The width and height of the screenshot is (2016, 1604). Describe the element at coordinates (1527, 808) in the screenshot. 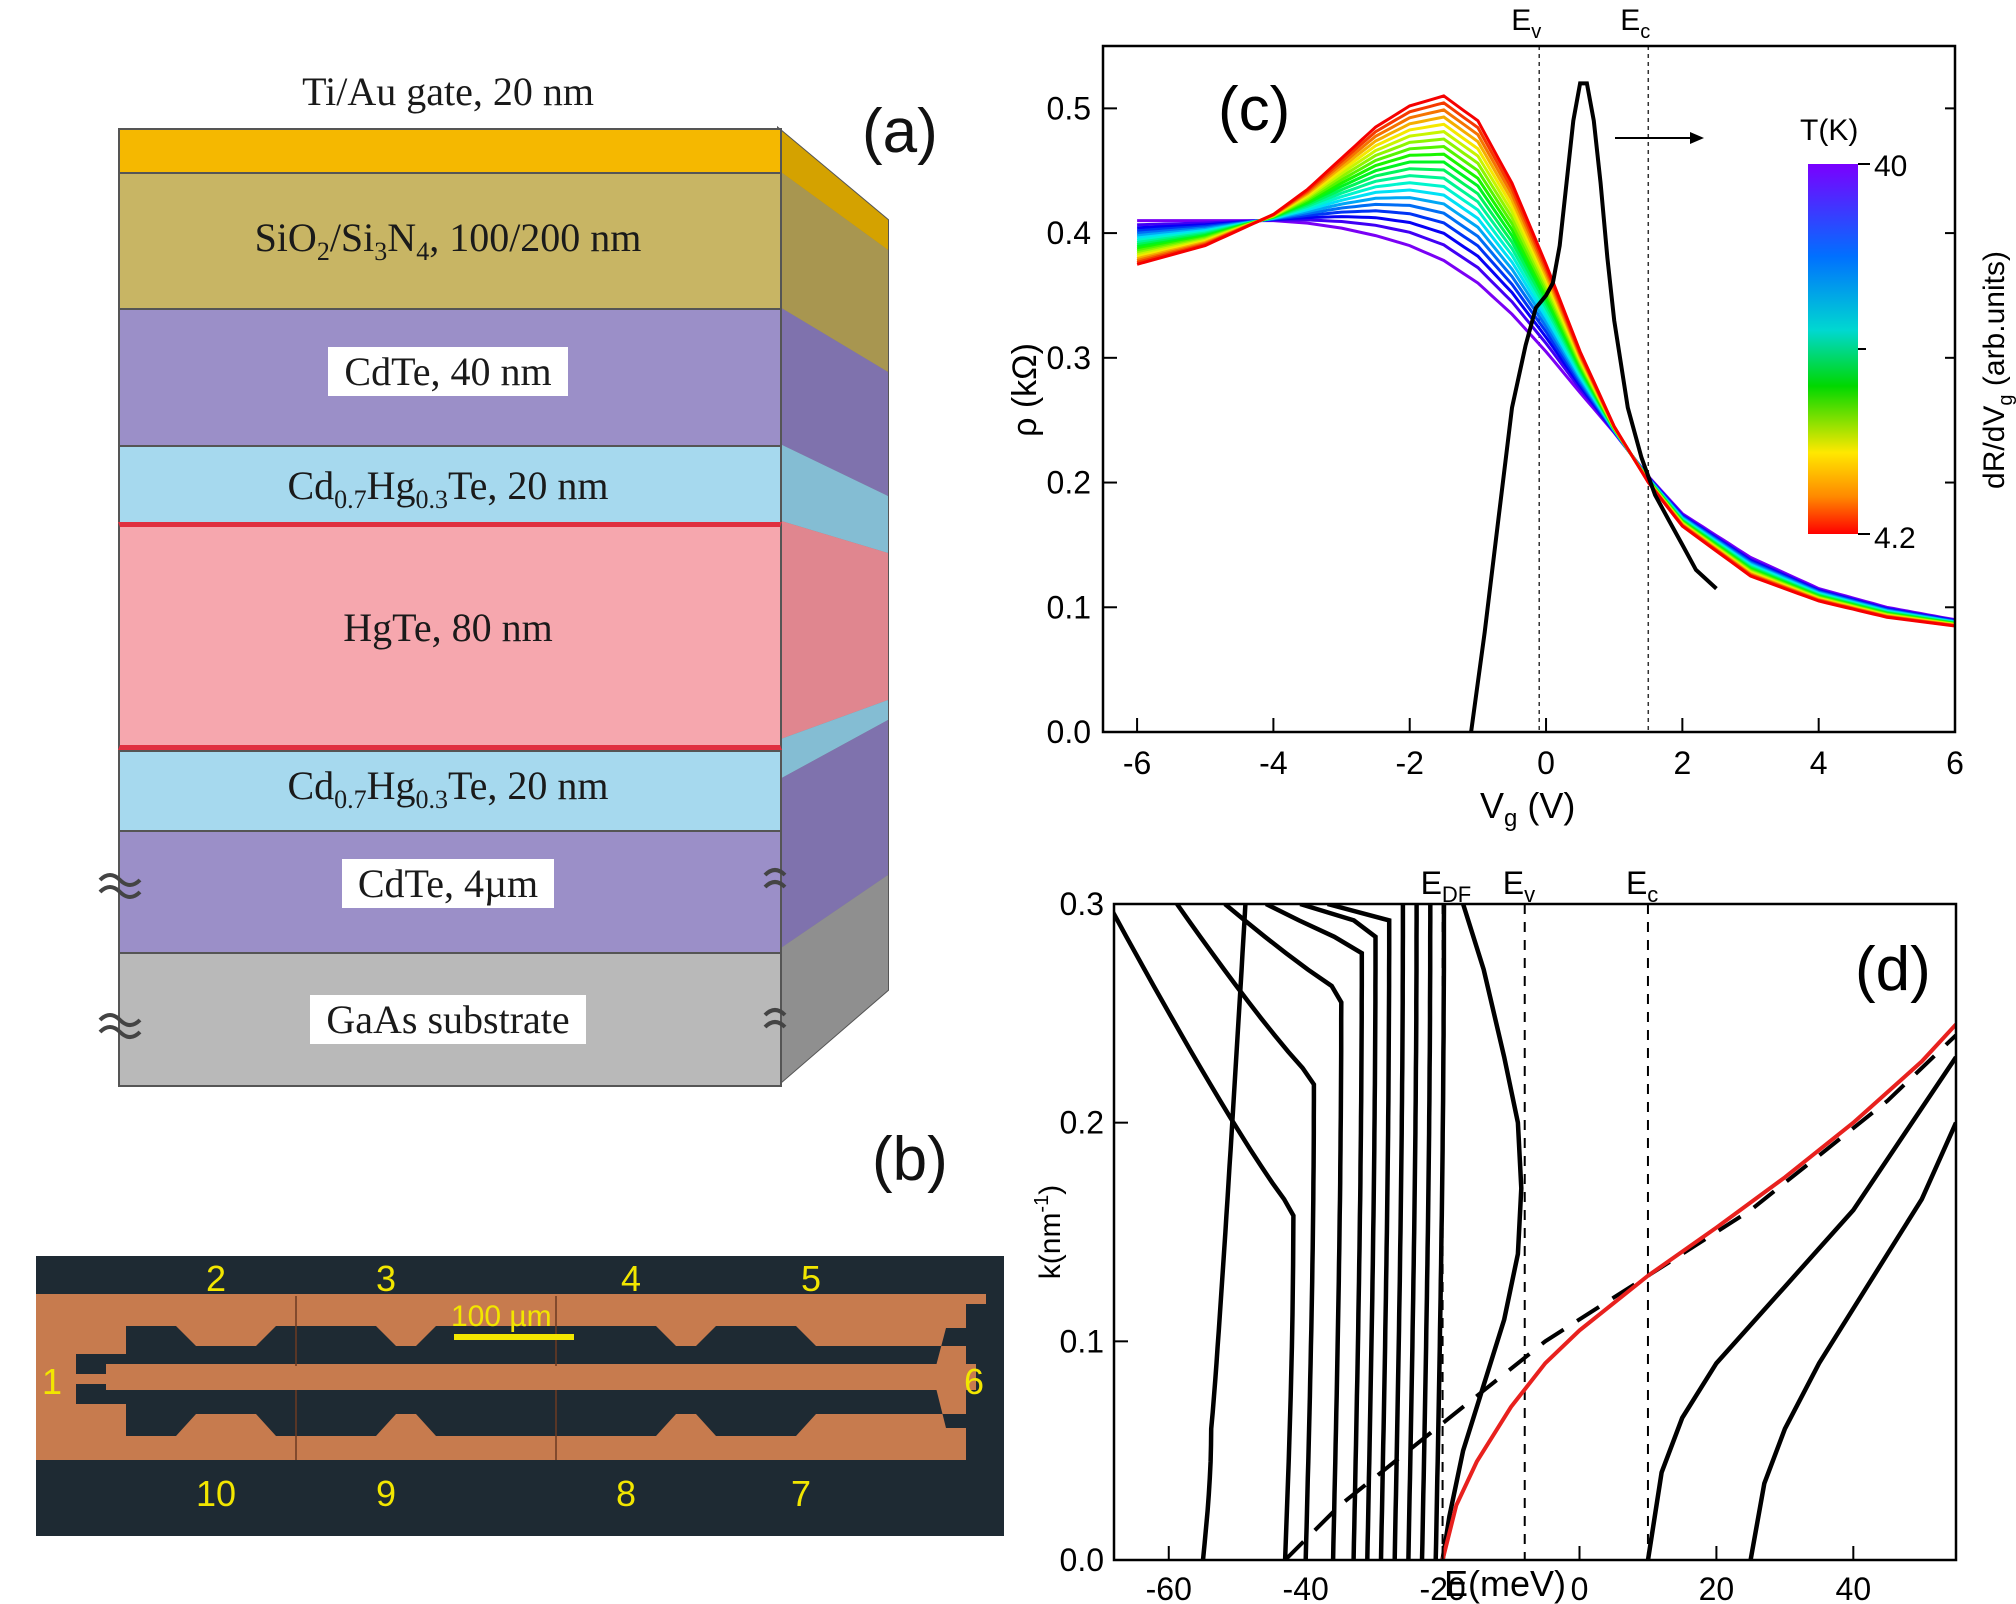

I see `chart-c-xlabel: Vg (V)` at that location.